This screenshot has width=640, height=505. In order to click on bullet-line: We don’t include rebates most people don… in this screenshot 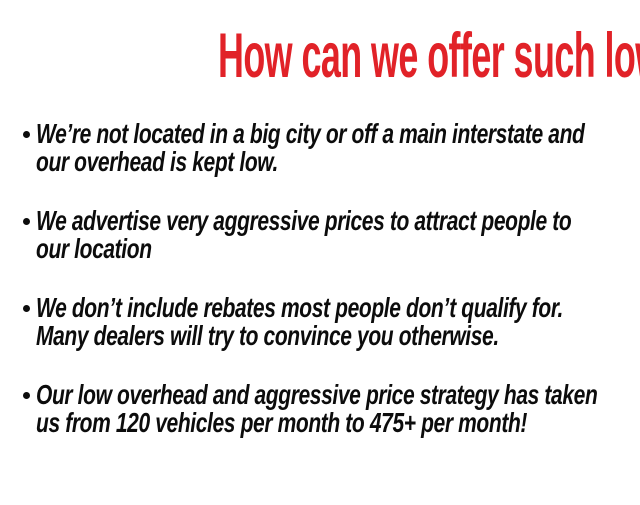, I will do `click(299, 307)`.